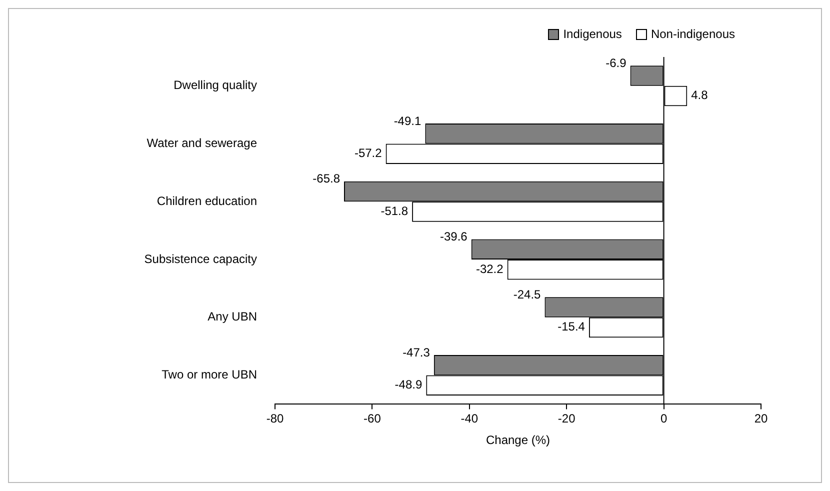 The width and height of the screenshot is (830, 491). I want to click on y-tick-label: Water and sewerage, so click(202, 143).